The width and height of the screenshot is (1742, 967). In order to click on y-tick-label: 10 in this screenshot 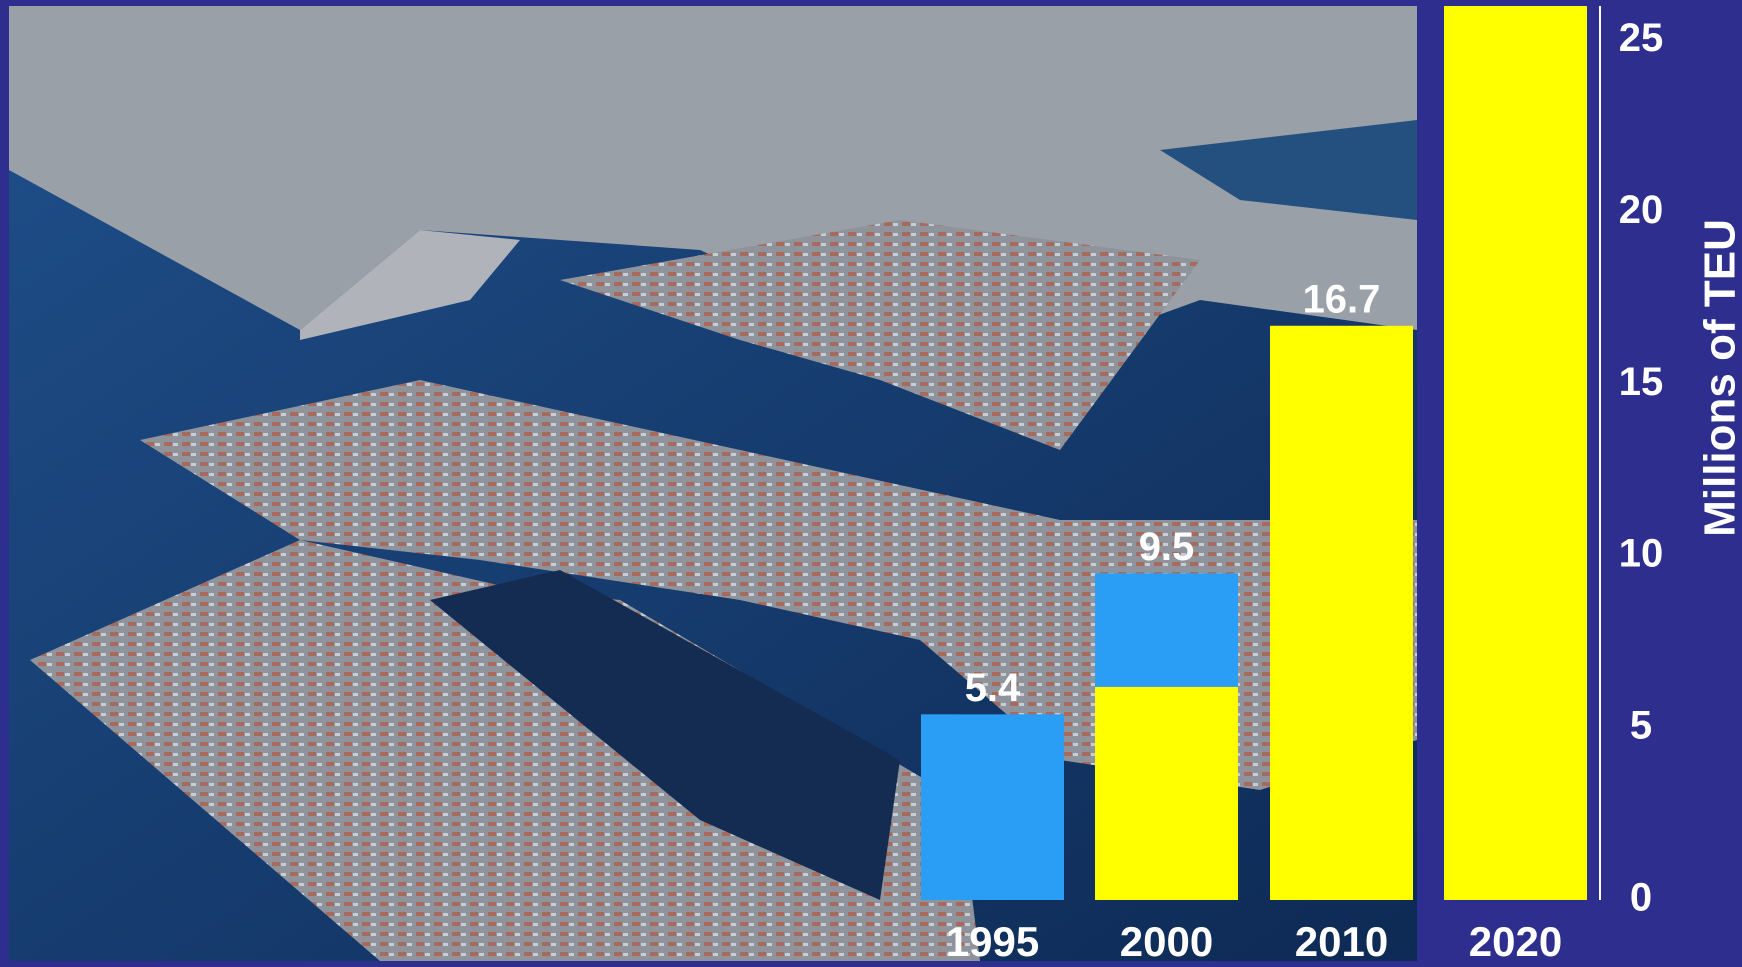, I will do `click(1641, 554)`.